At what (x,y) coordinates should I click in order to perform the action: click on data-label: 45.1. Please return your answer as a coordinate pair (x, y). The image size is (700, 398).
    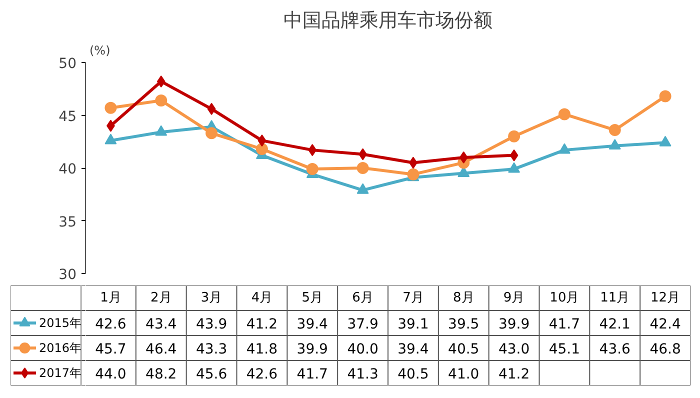
    Looking at the image, I should click on (564, 350).